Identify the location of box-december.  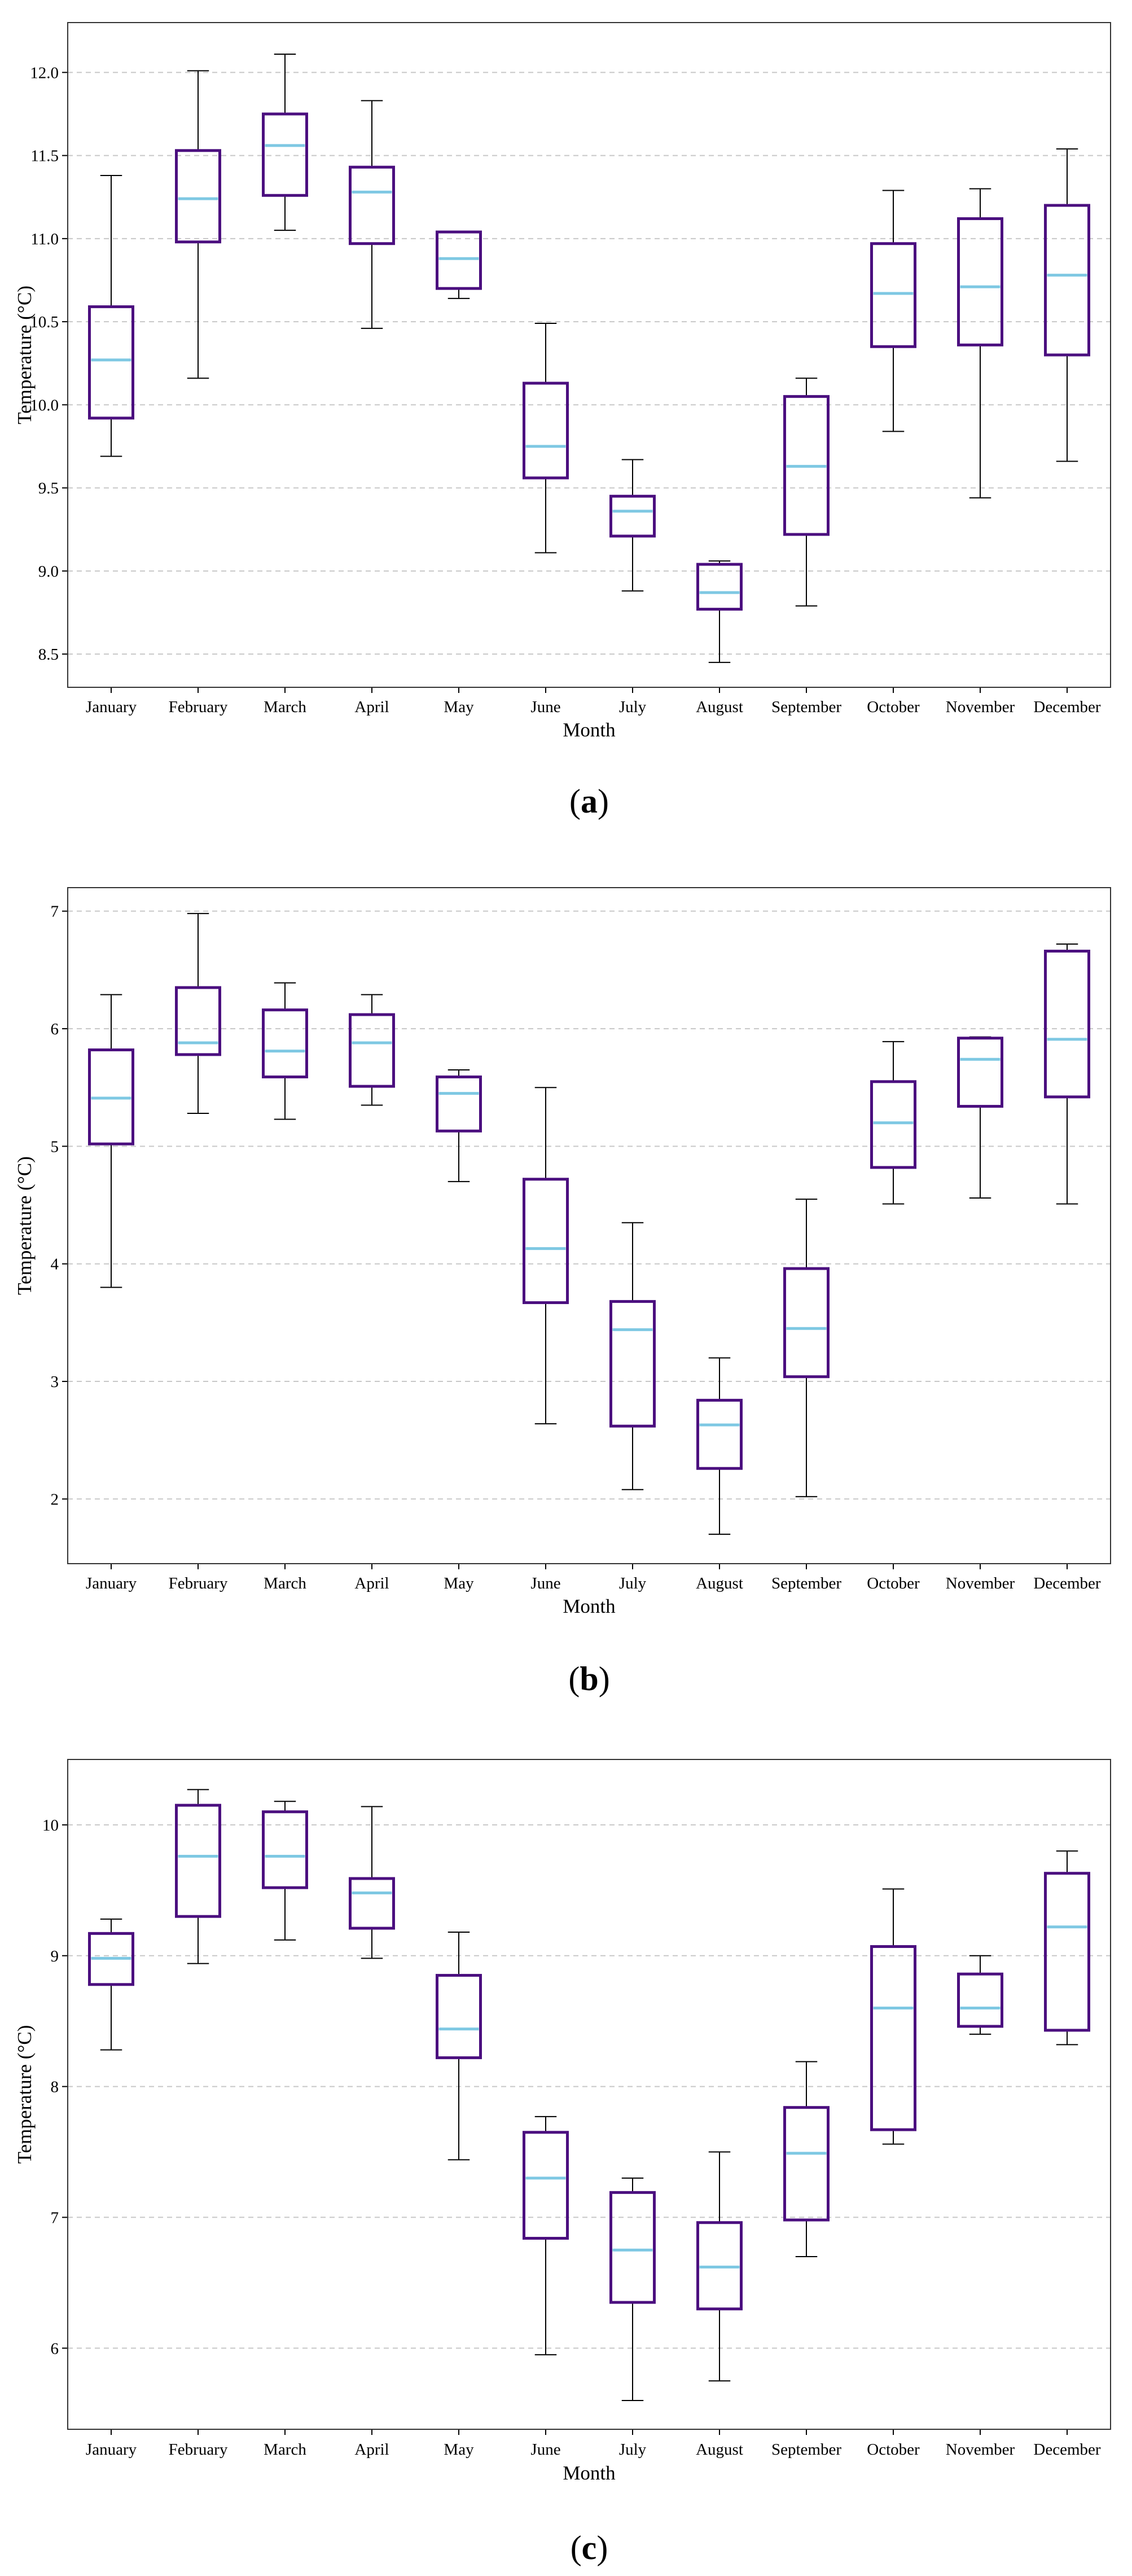
(1067, 1074).